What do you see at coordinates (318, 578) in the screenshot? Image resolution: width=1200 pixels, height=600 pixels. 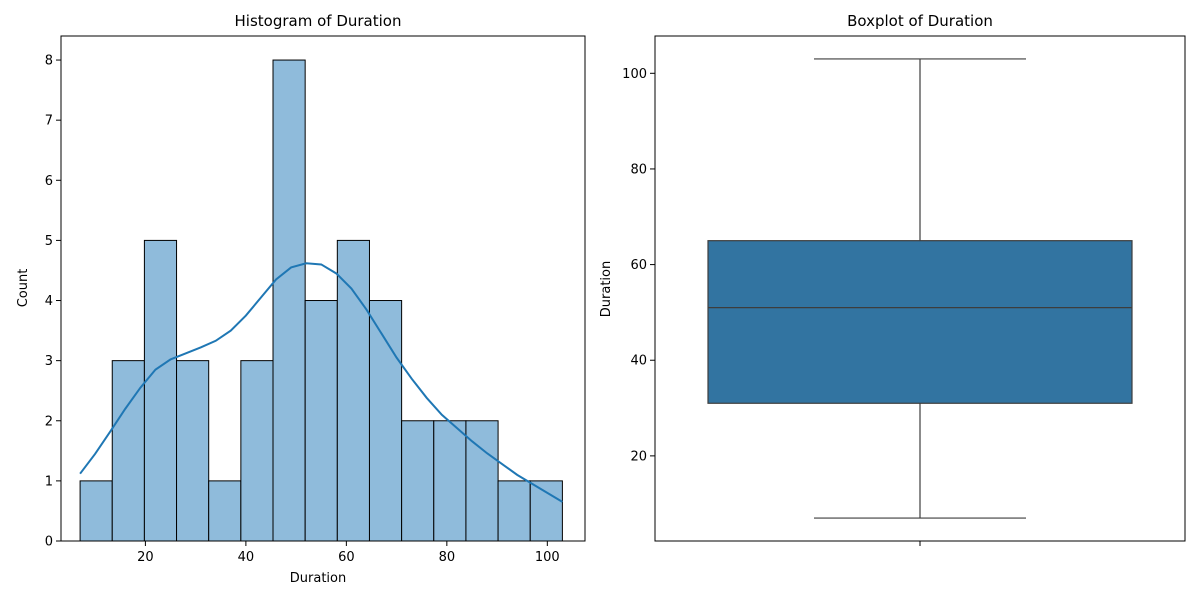 I see `histogram-x-label: Duration` at bounding box center [318, 578].